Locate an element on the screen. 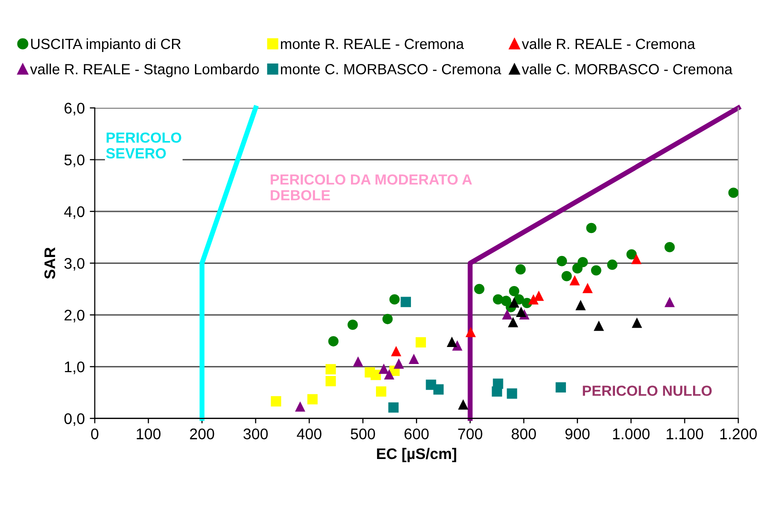 The image size is (758, 509). y-tick-label: 3,0 is located at coordinates (74, 264).